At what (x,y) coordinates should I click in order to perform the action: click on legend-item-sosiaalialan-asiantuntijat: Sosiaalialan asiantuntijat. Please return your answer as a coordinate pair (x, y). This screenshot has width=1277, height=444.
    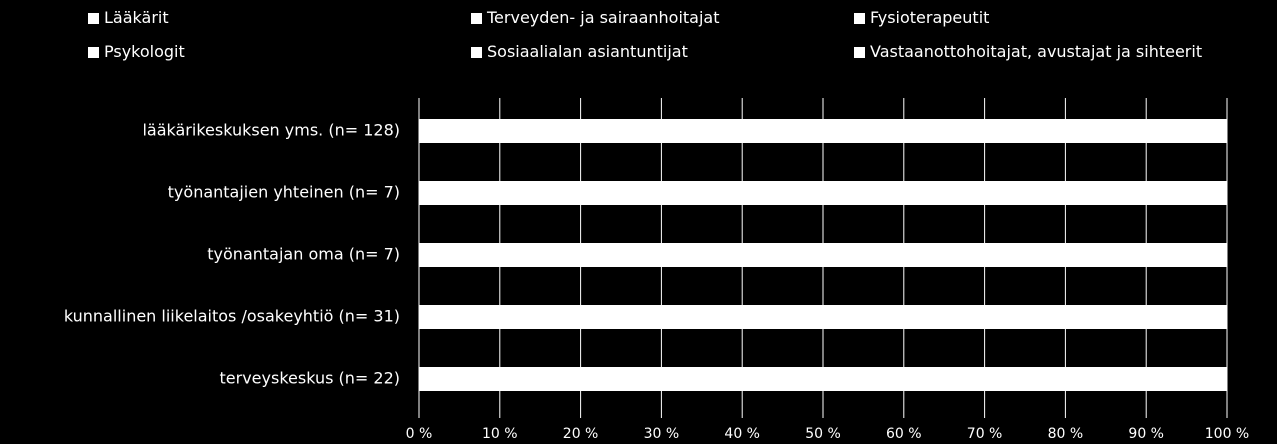
    Looking at the image, I should click on (662, 52).